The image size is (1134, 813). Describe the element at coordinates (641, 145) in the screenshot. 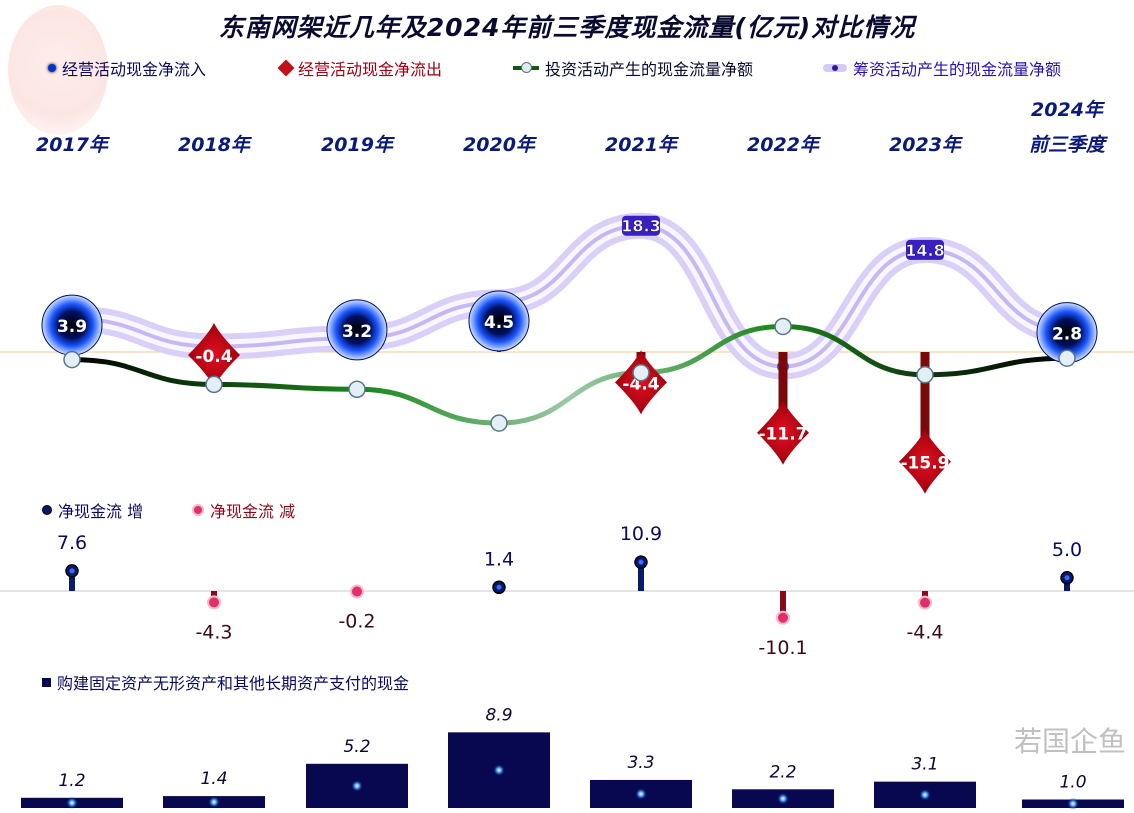

I see `x-tick-label: 2021年` at that location.